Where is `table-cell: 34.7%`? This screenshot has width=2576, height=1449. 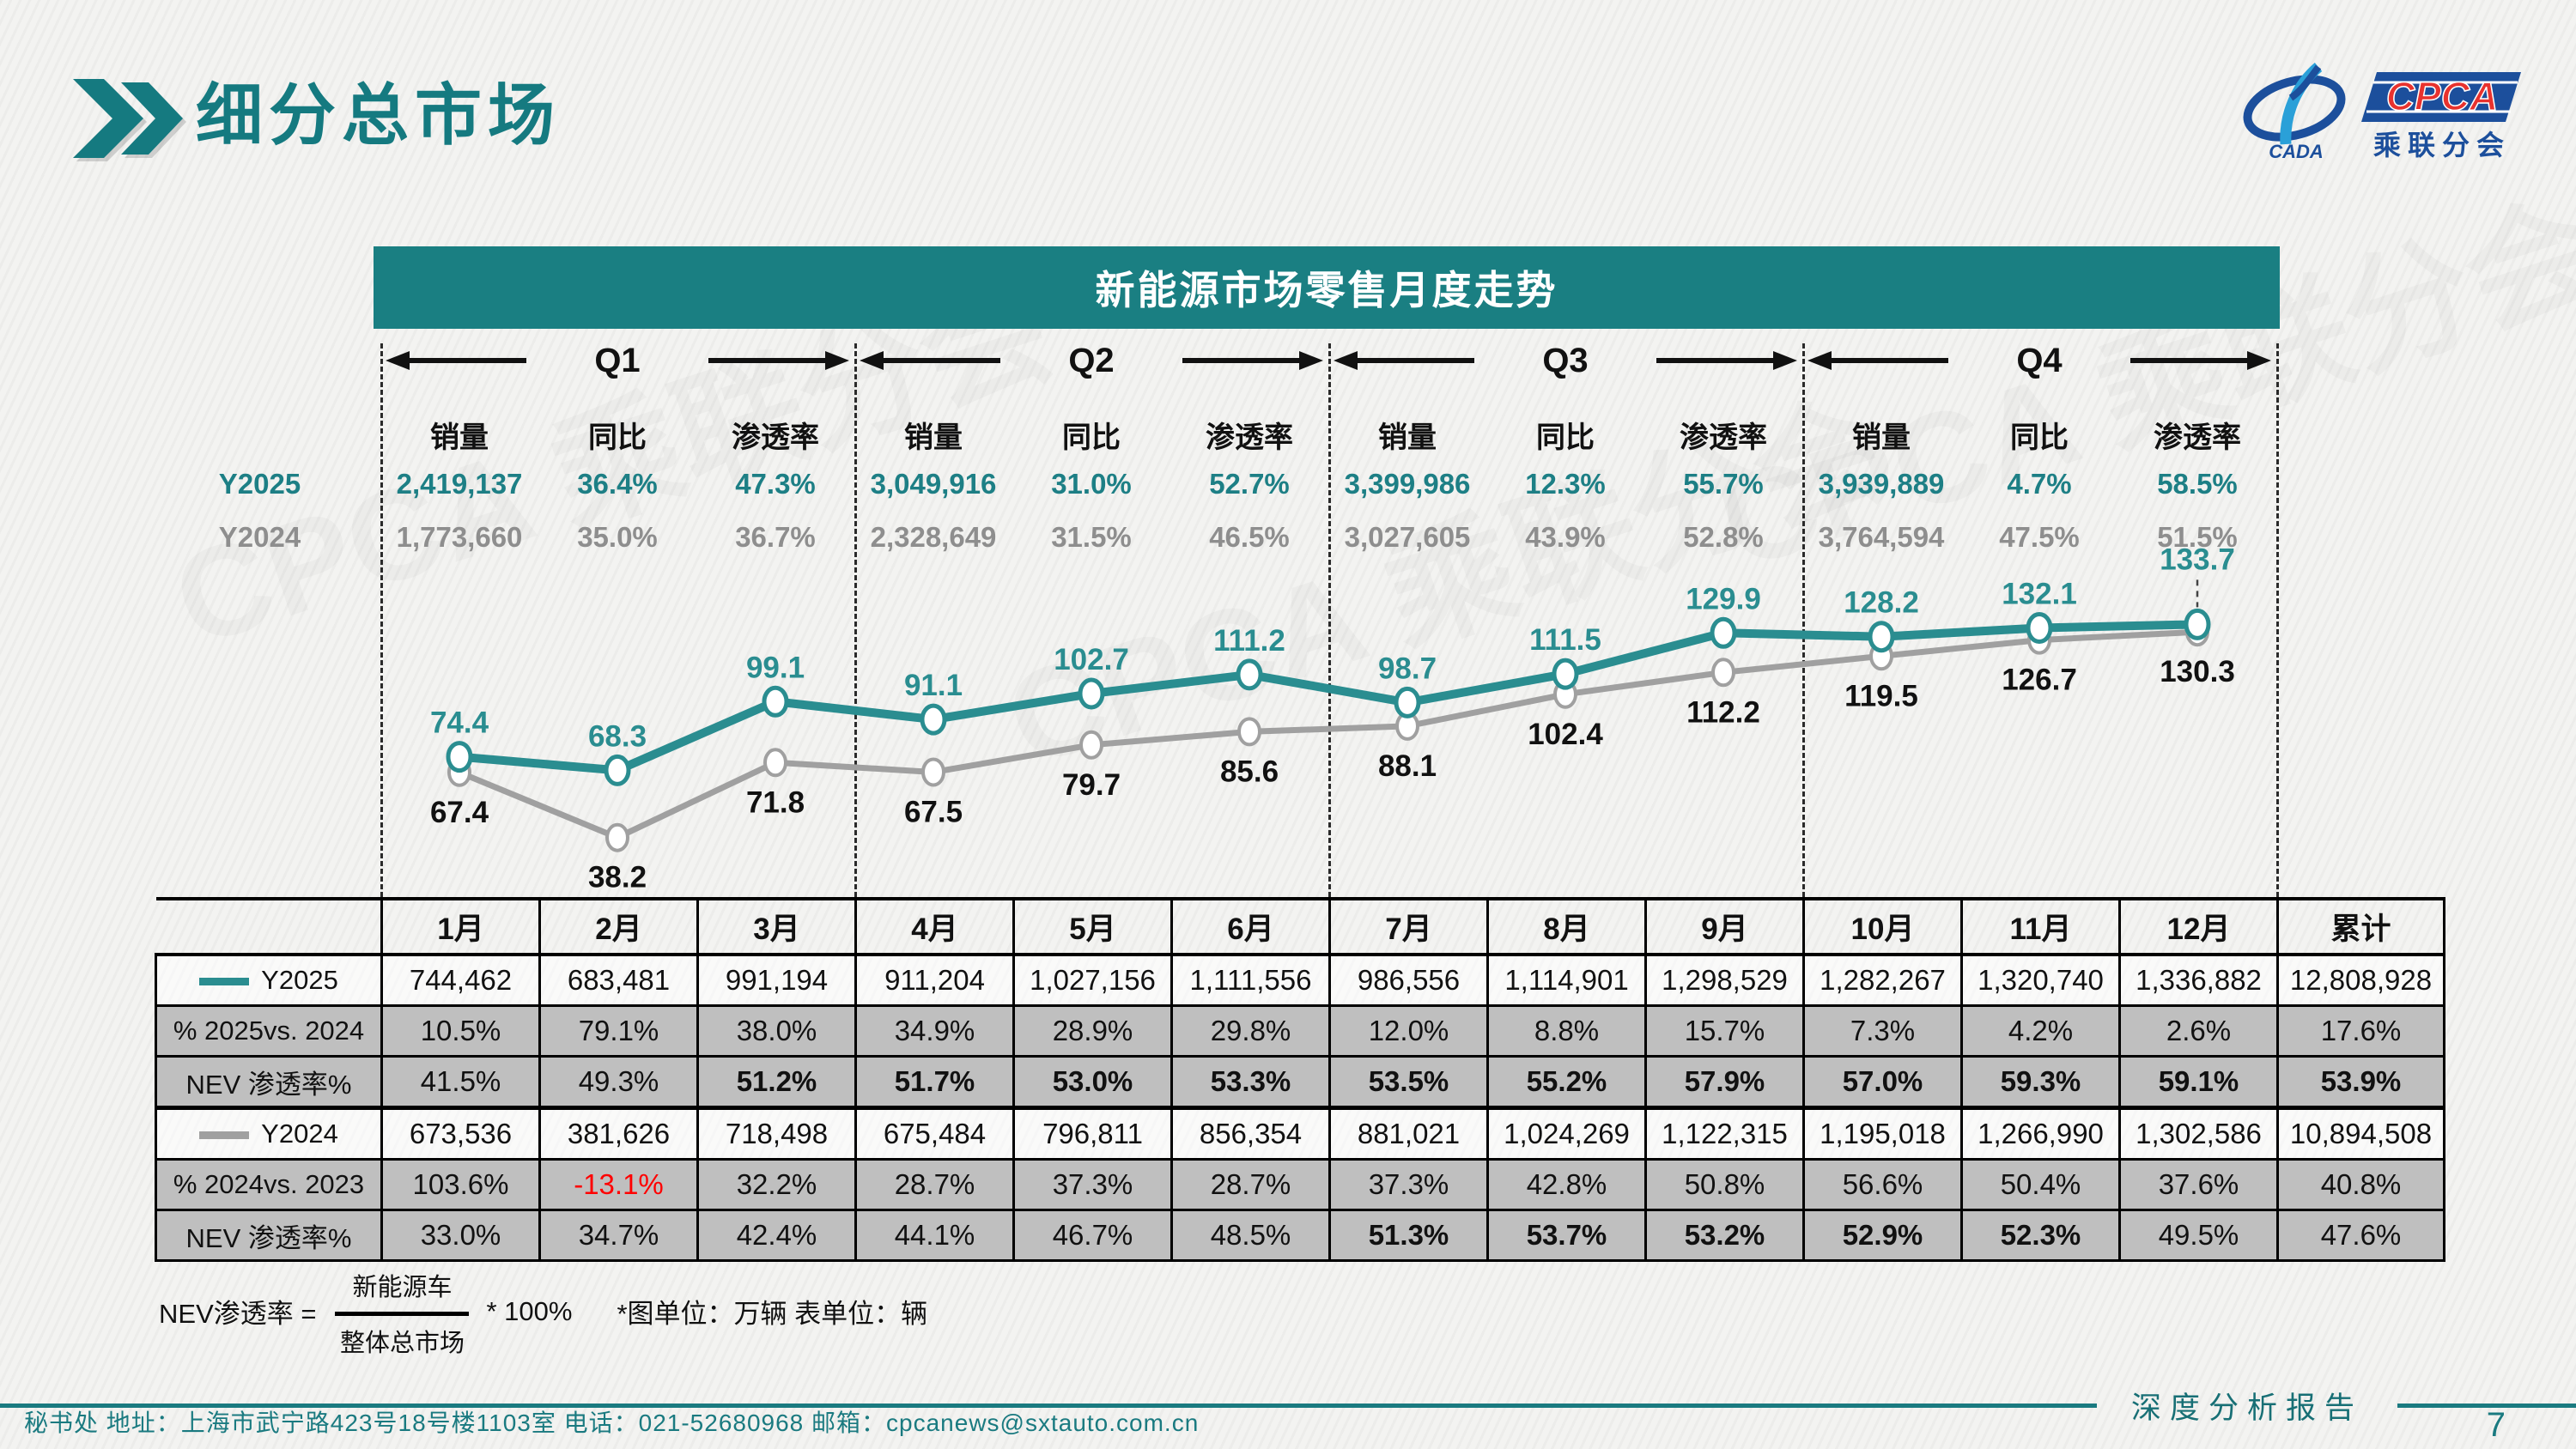 table-cell: 34.7% is located at coordinates (618, 1235).